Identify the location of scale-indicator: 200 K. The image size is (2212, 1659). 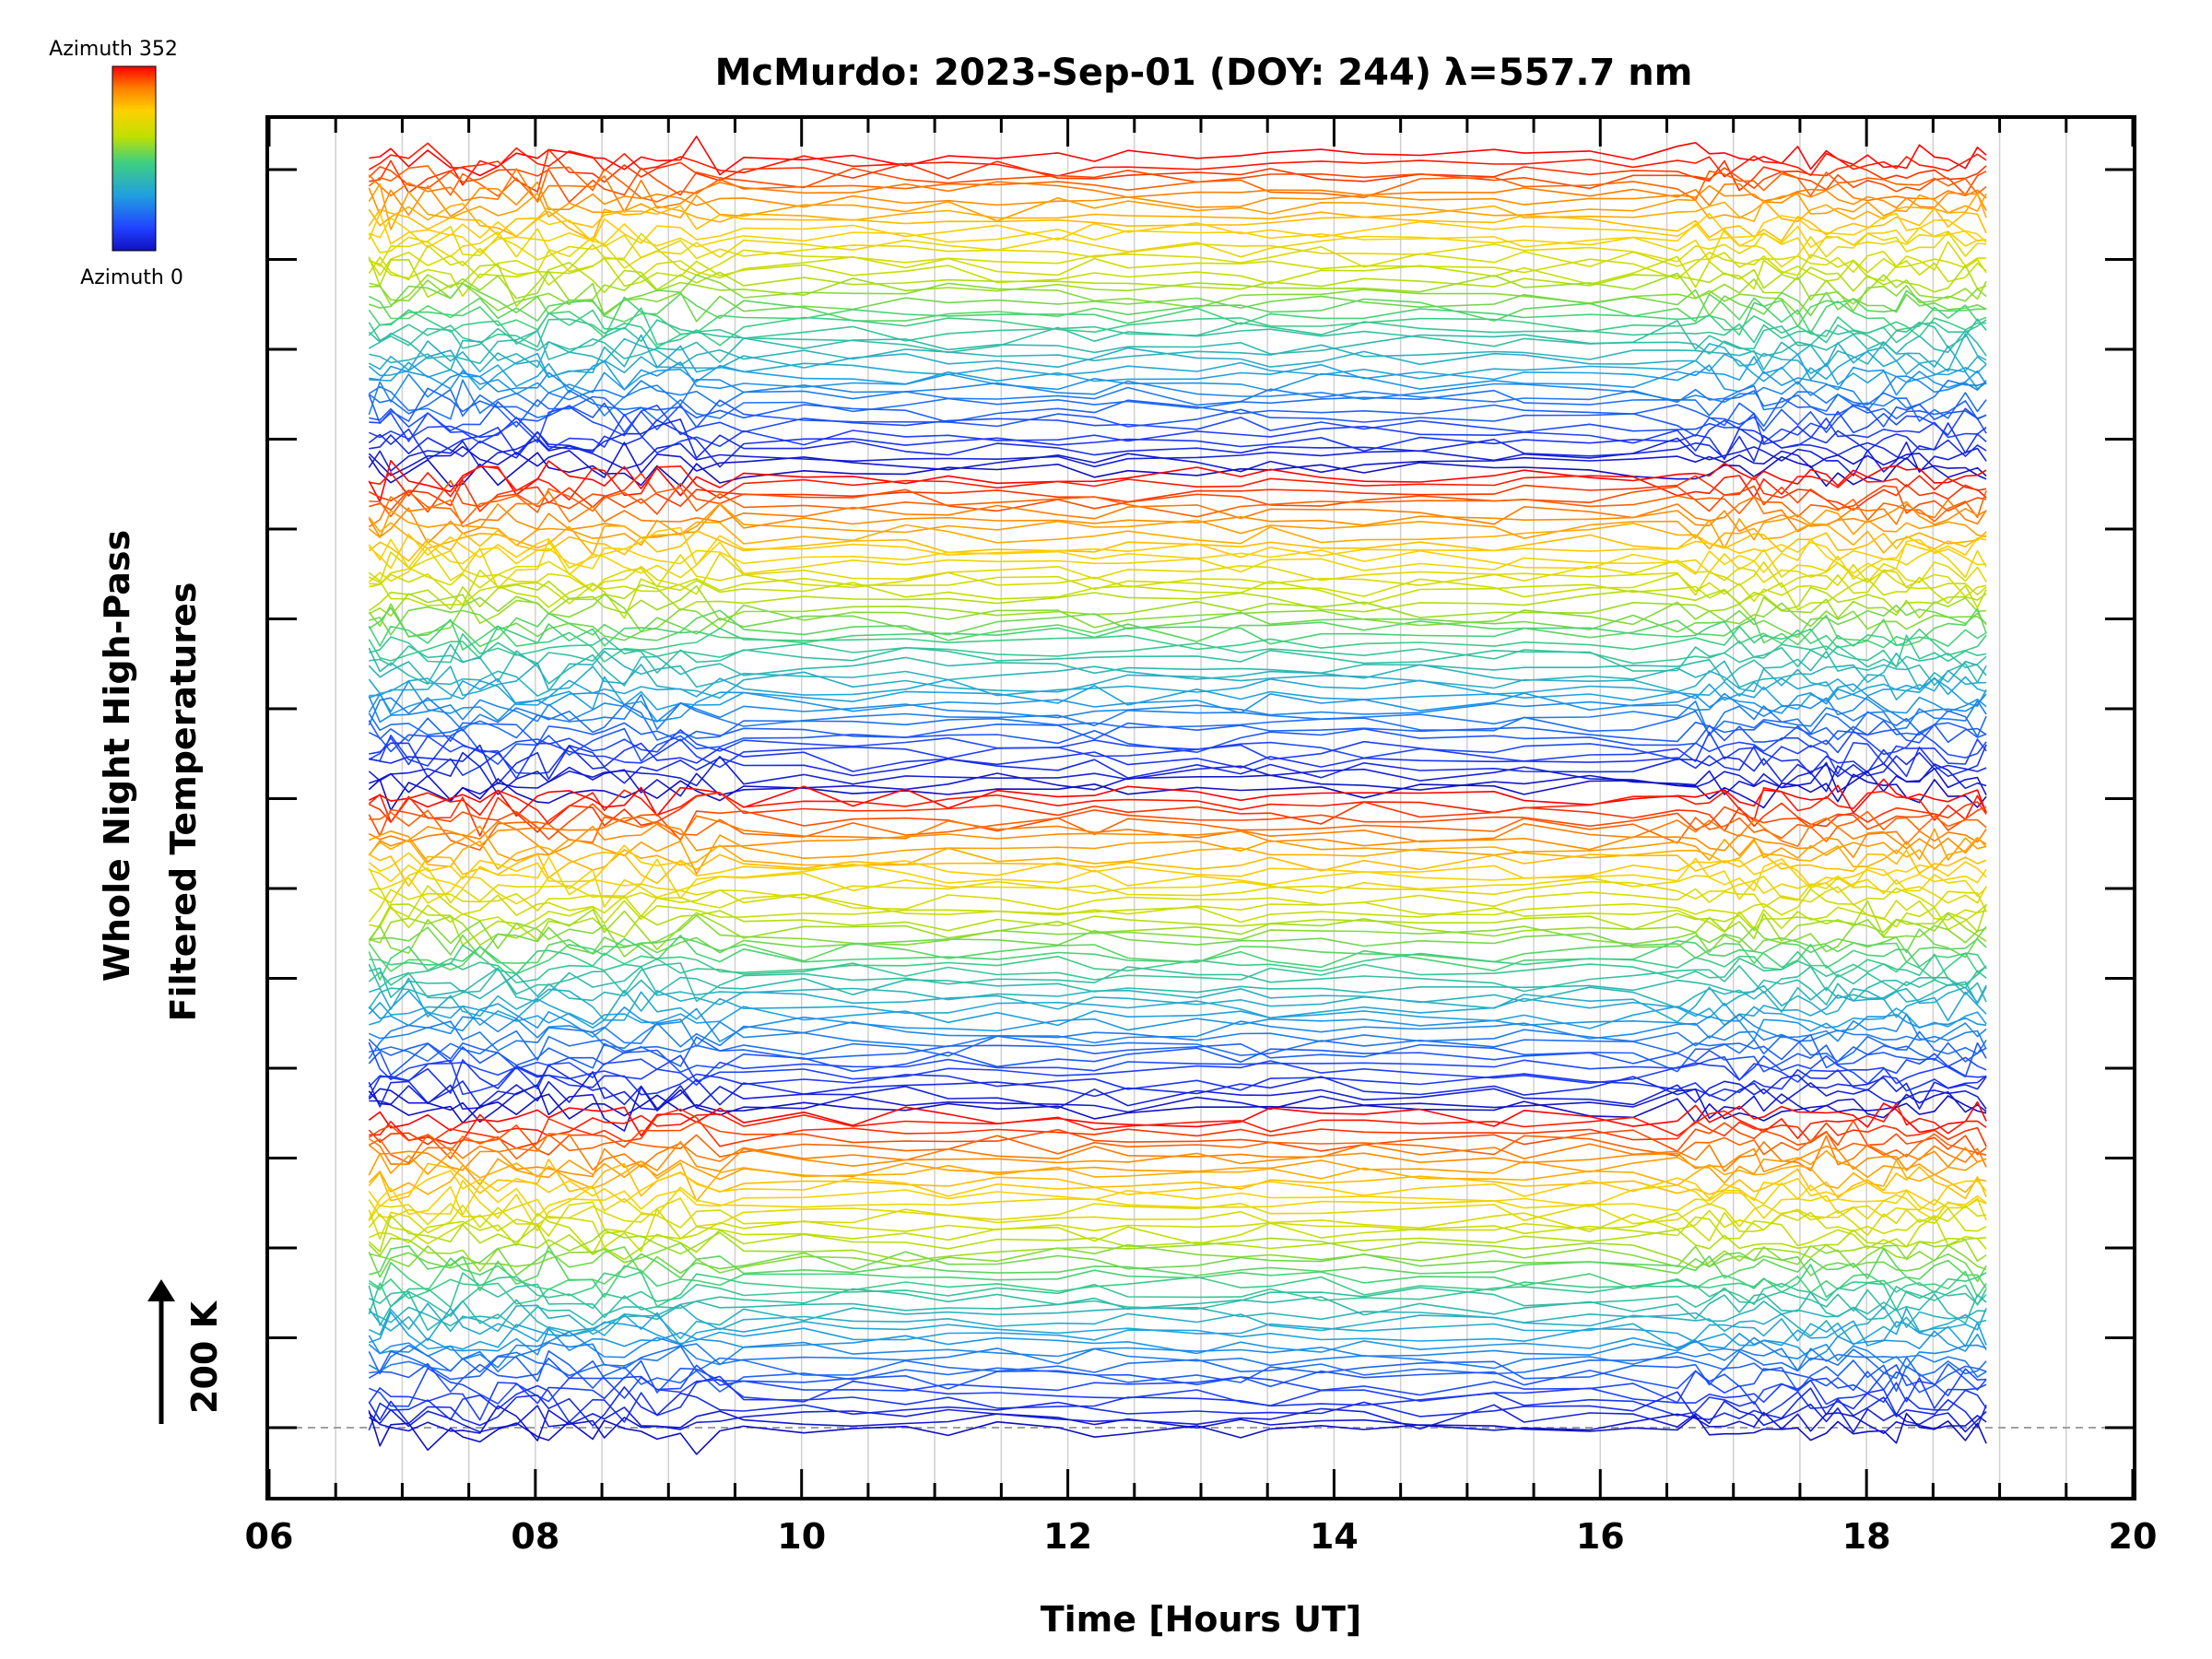
(186, 1351).